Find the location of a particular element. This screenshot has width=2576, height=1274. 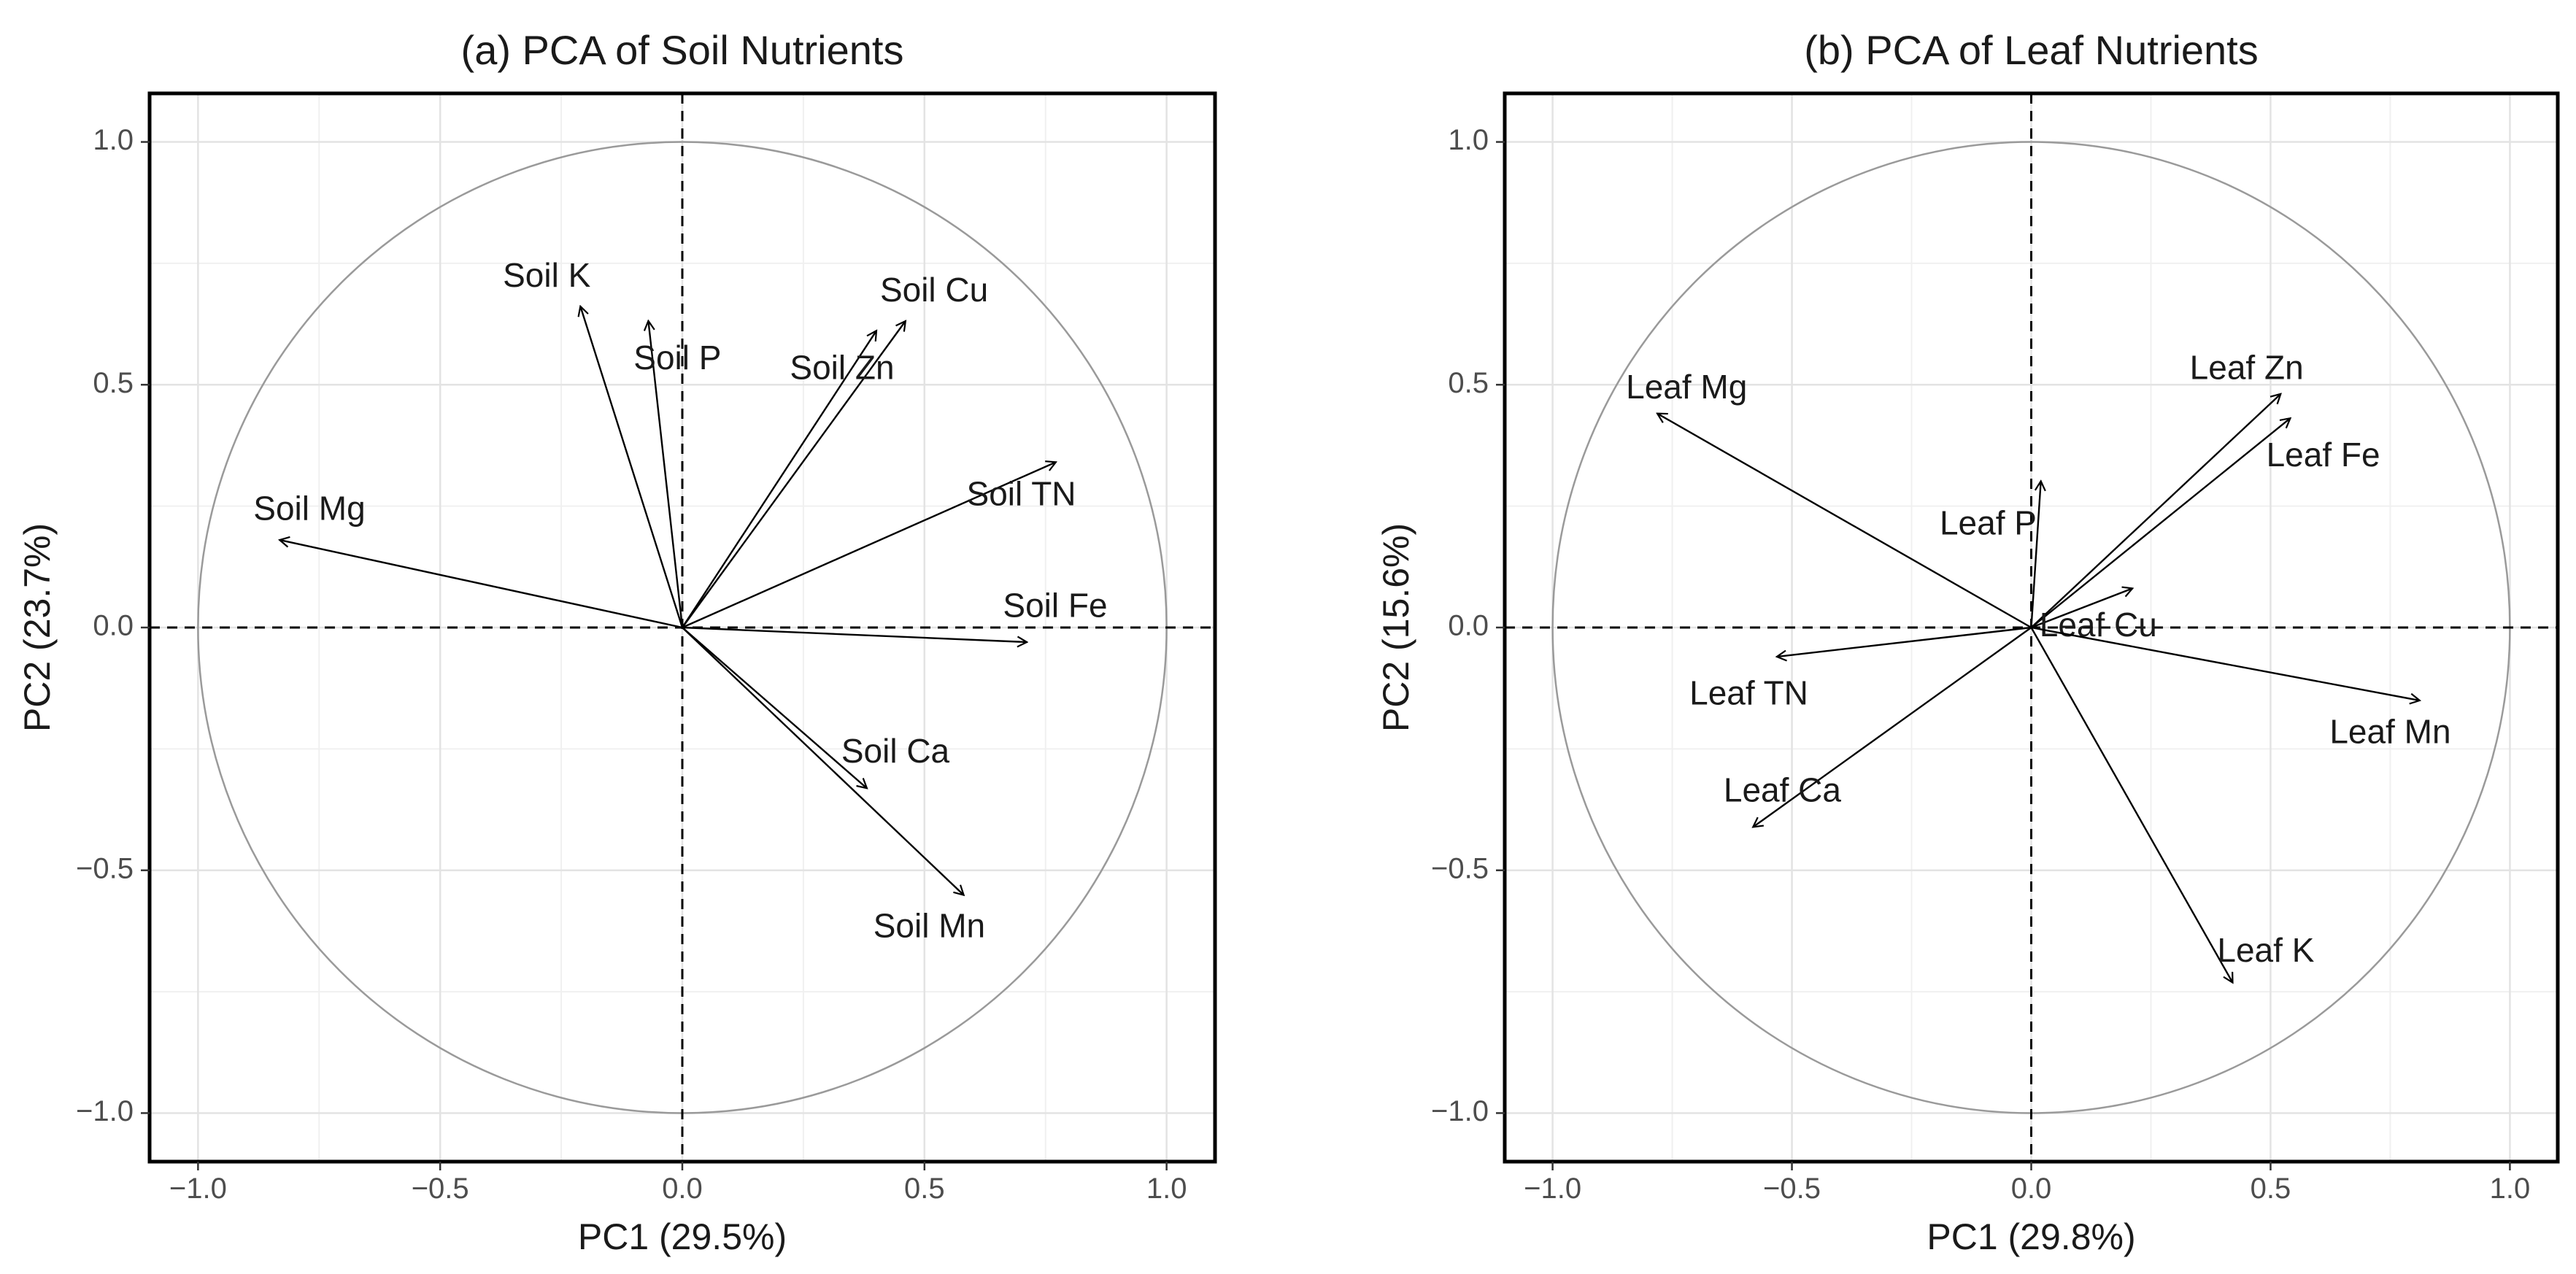

chart-title: (b) PCA of Leaf Nutrients is located at coordinates (2032, 50).